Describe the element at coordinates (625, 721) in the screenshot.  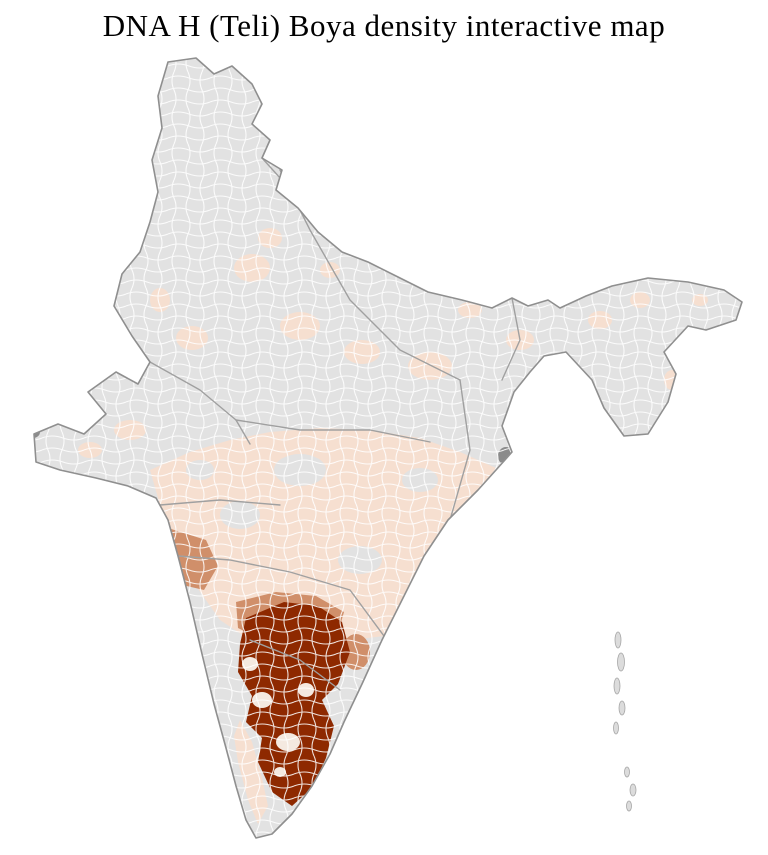
I see `andaman-nicobar-islands` at that location.